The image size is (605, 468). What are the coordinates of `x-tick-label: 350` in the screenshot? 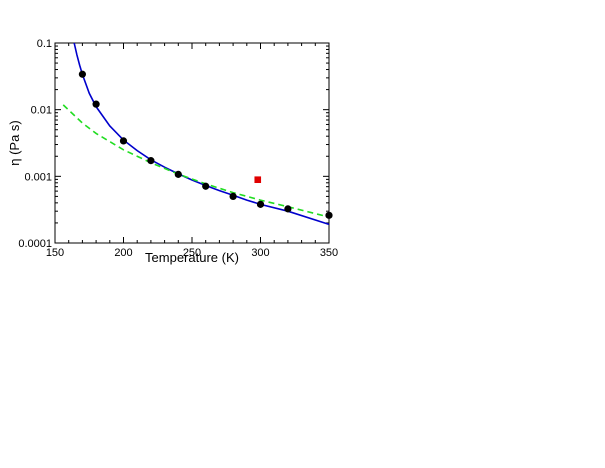 It's located at (329, 253).